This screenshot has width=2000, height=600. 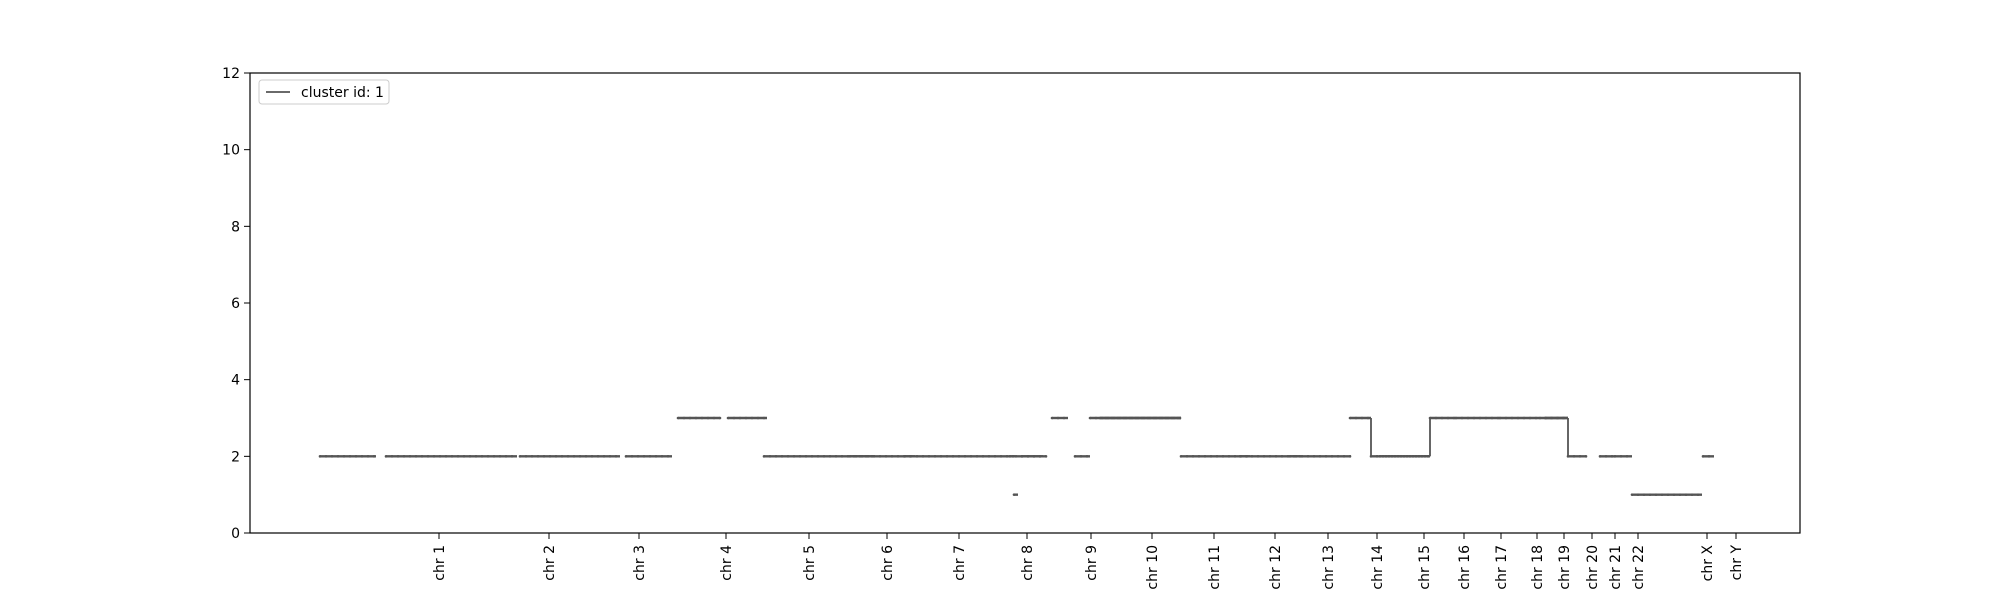 I want to click on x-tick-label: chr 21, so click(x=1616, y=567).